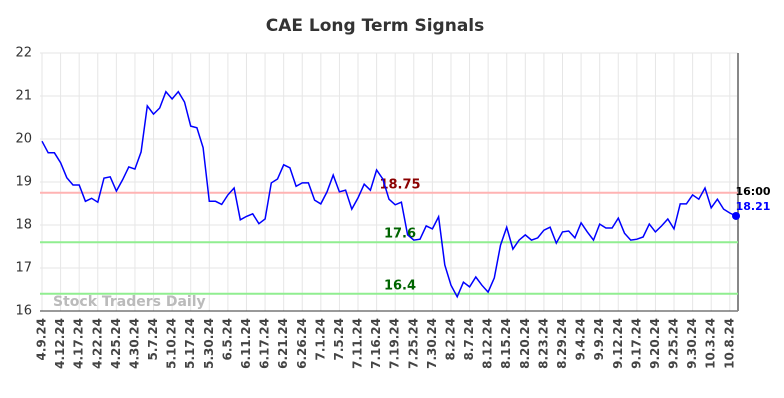  I want to click on last-point, so click(736, 215).